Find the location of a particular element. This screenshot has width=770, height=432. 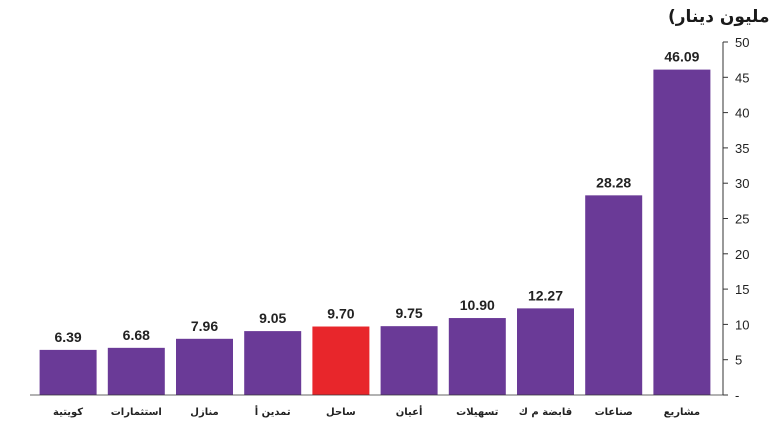

data-label: 46.09 is located at coordinates (681, 57).